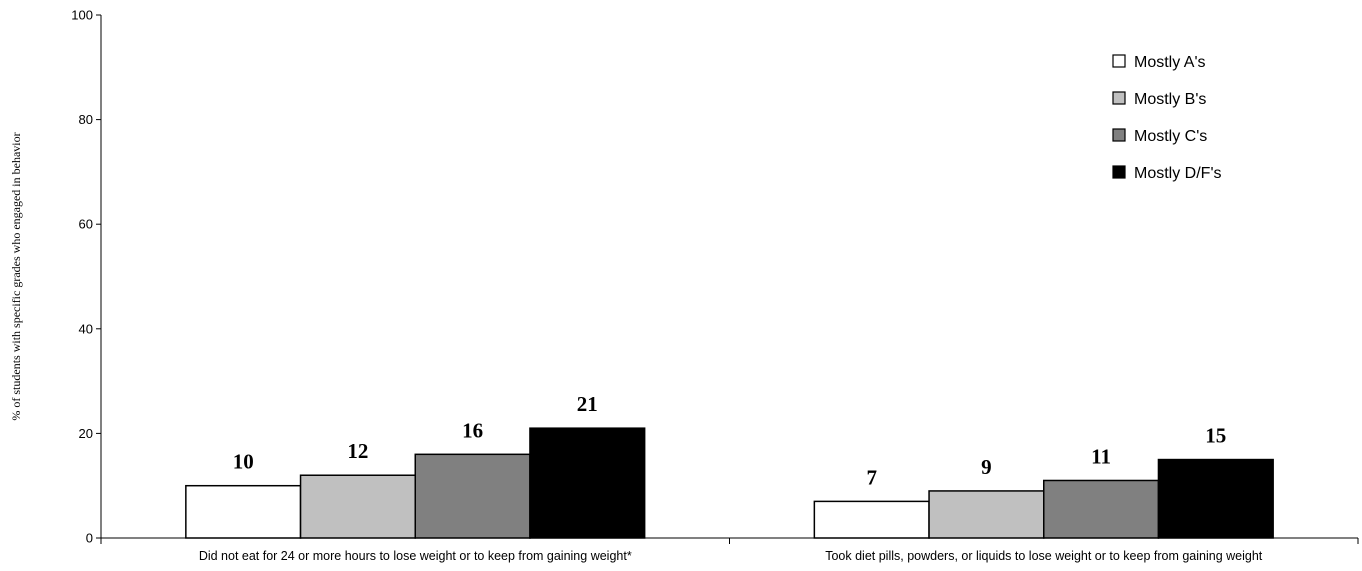  What do you see at coordinates (1170, 136) in the screenshot?
I see `legend-label: Mostly C's` at bounding box center [1170, 136].